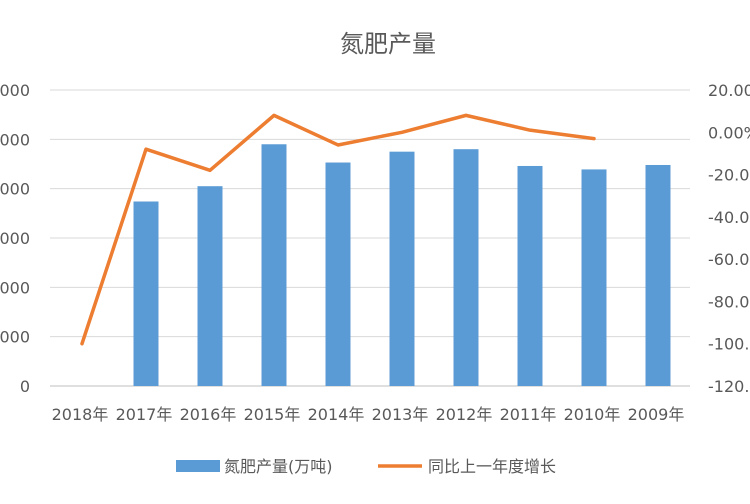 The height and width of the screenshot is (504, 750). I want to click on right-tick-label: -60.00%, so click(729, 259).